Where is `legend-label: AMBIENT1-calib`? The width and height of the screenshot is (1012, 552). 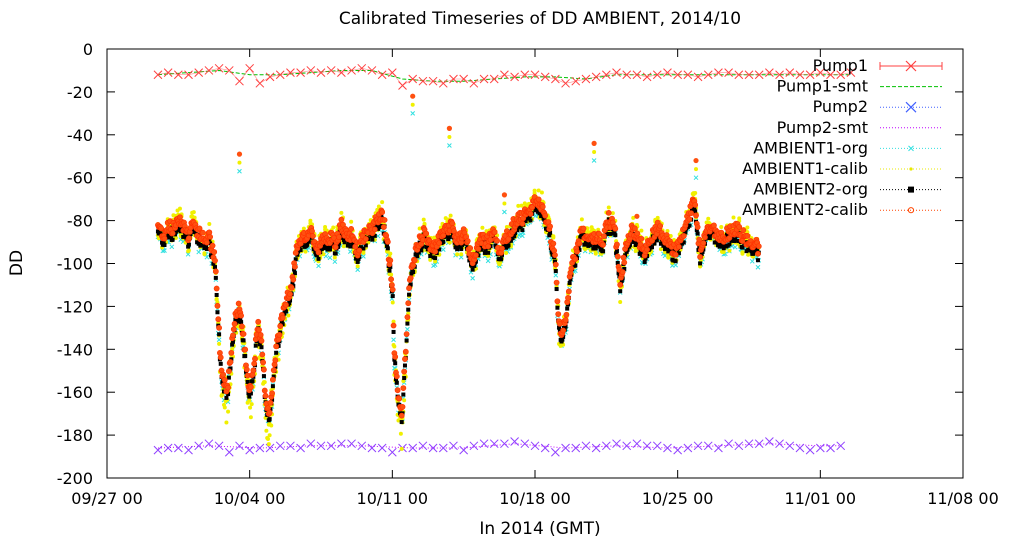 legend-label: AMBIENT1-calib is located at coordinates (805, 168).